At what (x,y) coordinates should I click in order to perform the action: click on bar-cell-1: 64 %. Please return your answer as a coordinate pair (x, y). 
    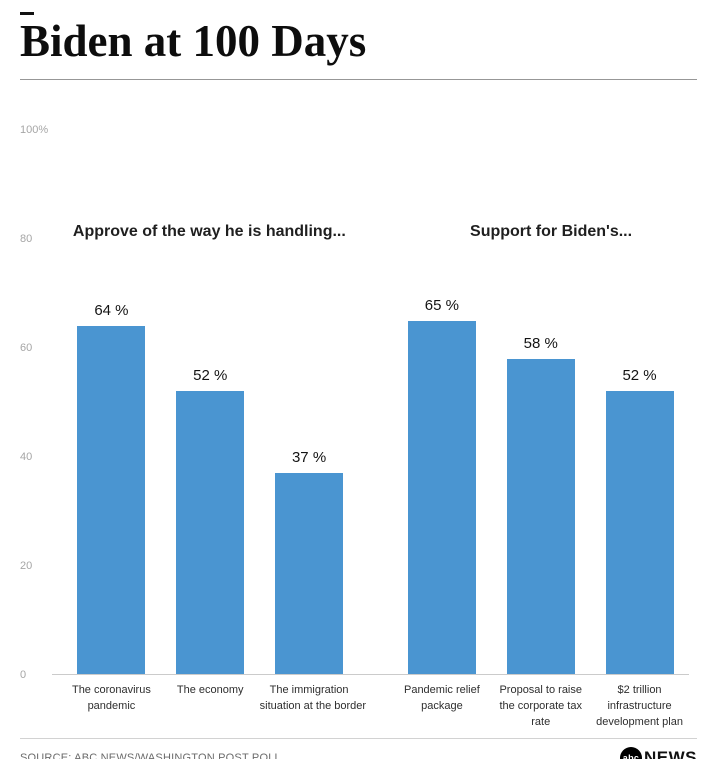
    Looking at the image, I should click on (111, 402).